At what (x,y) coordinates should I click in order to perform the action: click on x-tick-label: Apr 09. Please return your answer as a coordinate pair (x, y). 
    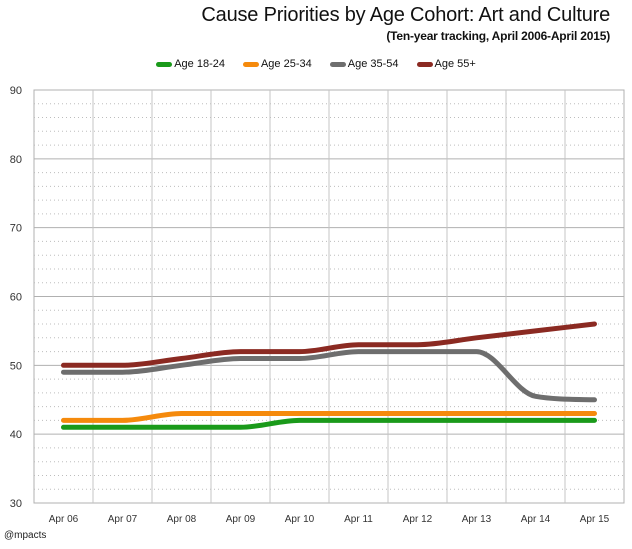
    Looking at the image, I should click on (241, 519).